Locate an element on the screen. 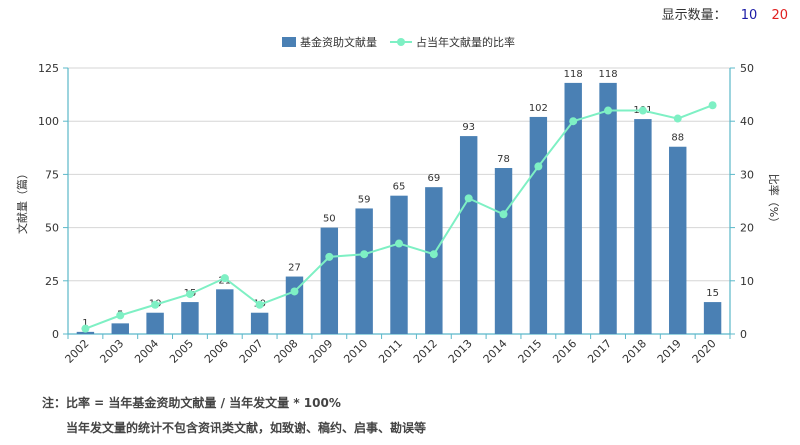 Image resolution: width=800 pixels, height=445 pixels. x-tick-label: 2017 is located at coordinates (599, 351).